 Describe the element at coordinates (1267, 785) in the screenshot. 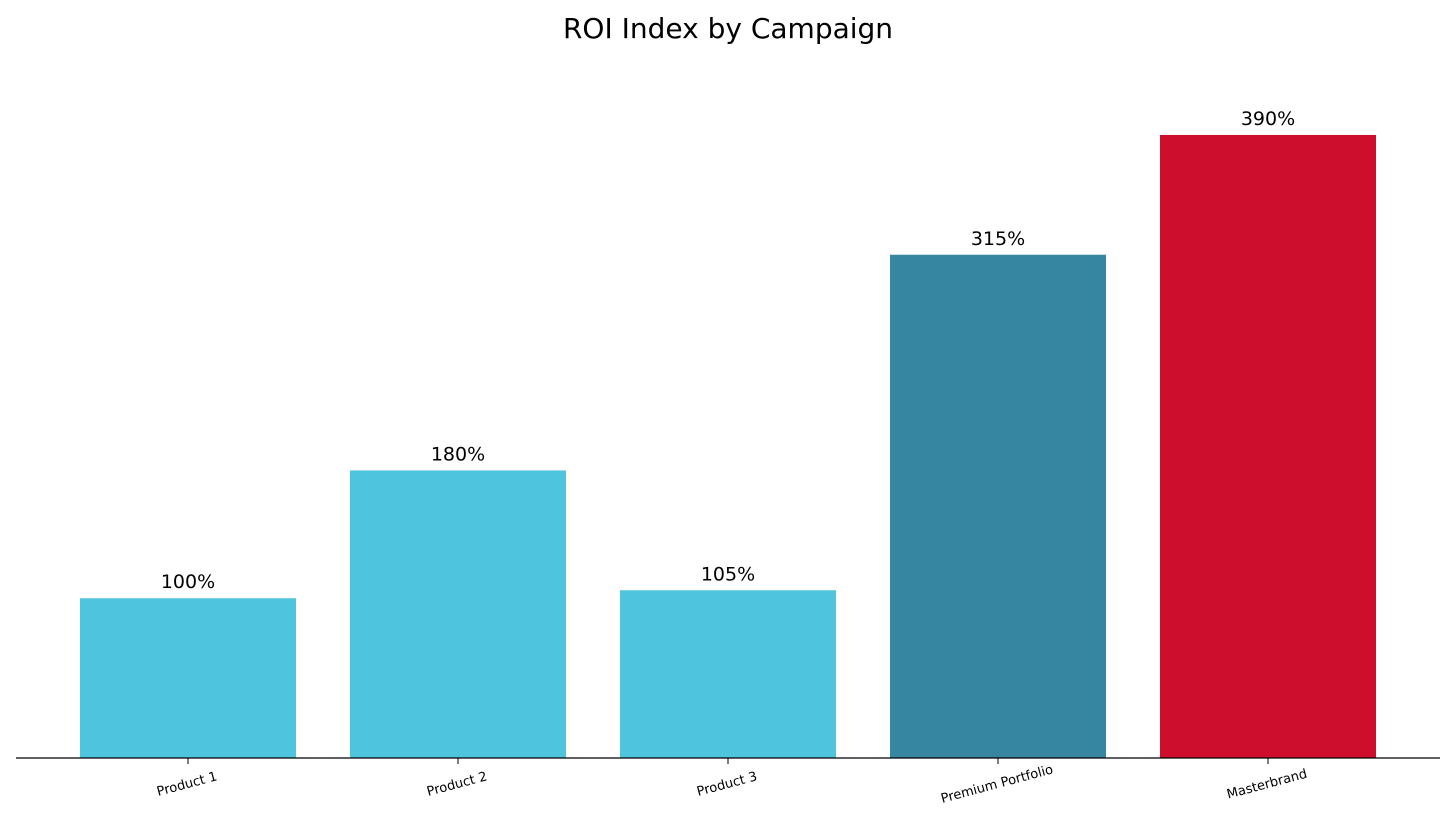

I see `x-tick-label-5: Masterbrand` at that location.